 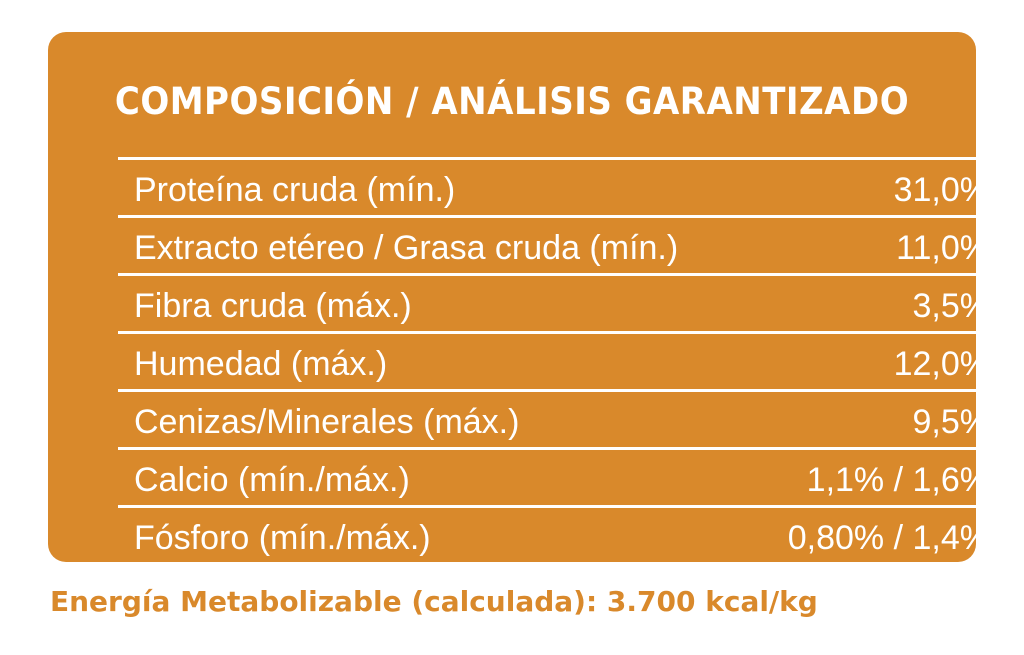 I want to click on row-label: Proteína cruda (mín.), so click(x=295, y=190).